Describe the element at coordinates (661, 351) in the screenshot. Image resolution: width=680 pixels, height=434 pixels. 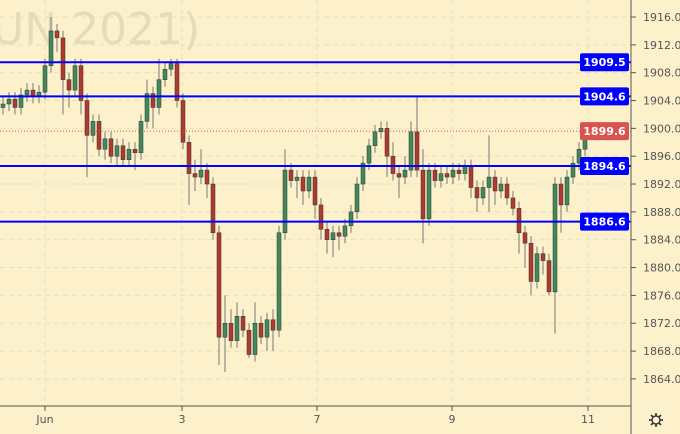
I see `y-tick-label: 1868.0` at that location.